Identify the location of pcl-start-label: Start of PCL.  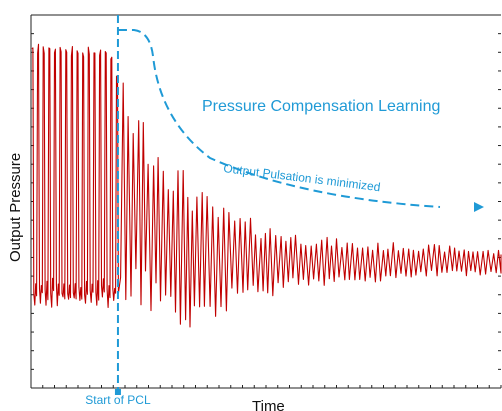
(118, 400).